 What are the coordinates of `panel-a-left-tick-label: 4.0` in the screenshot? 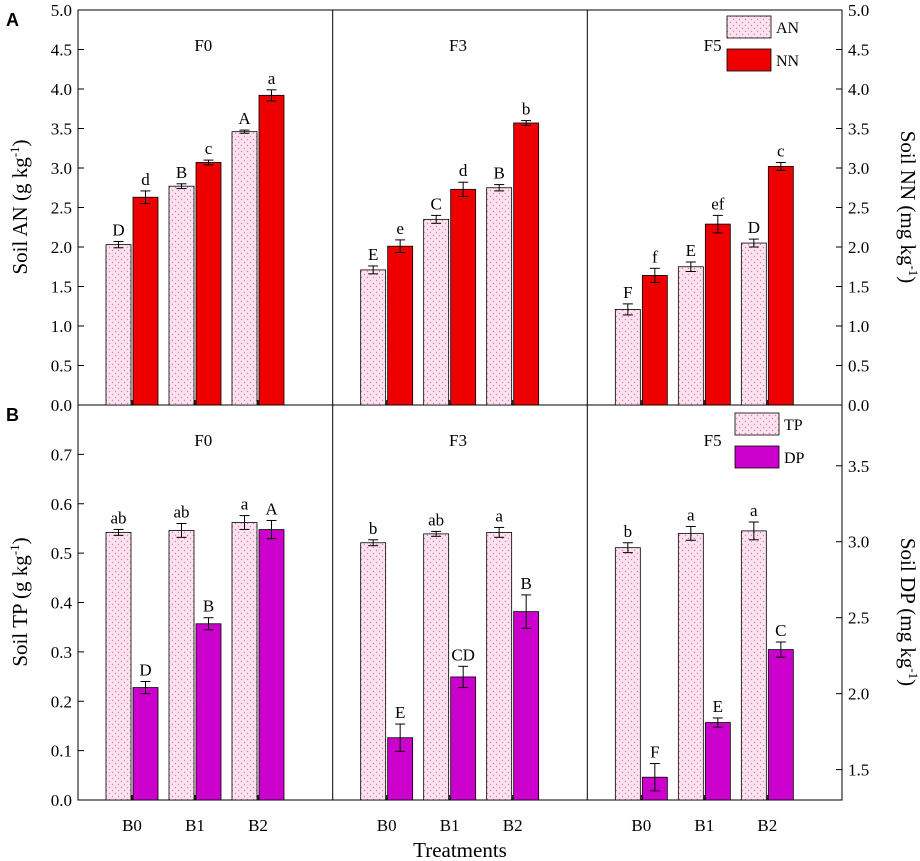 It's located at (61, 89).